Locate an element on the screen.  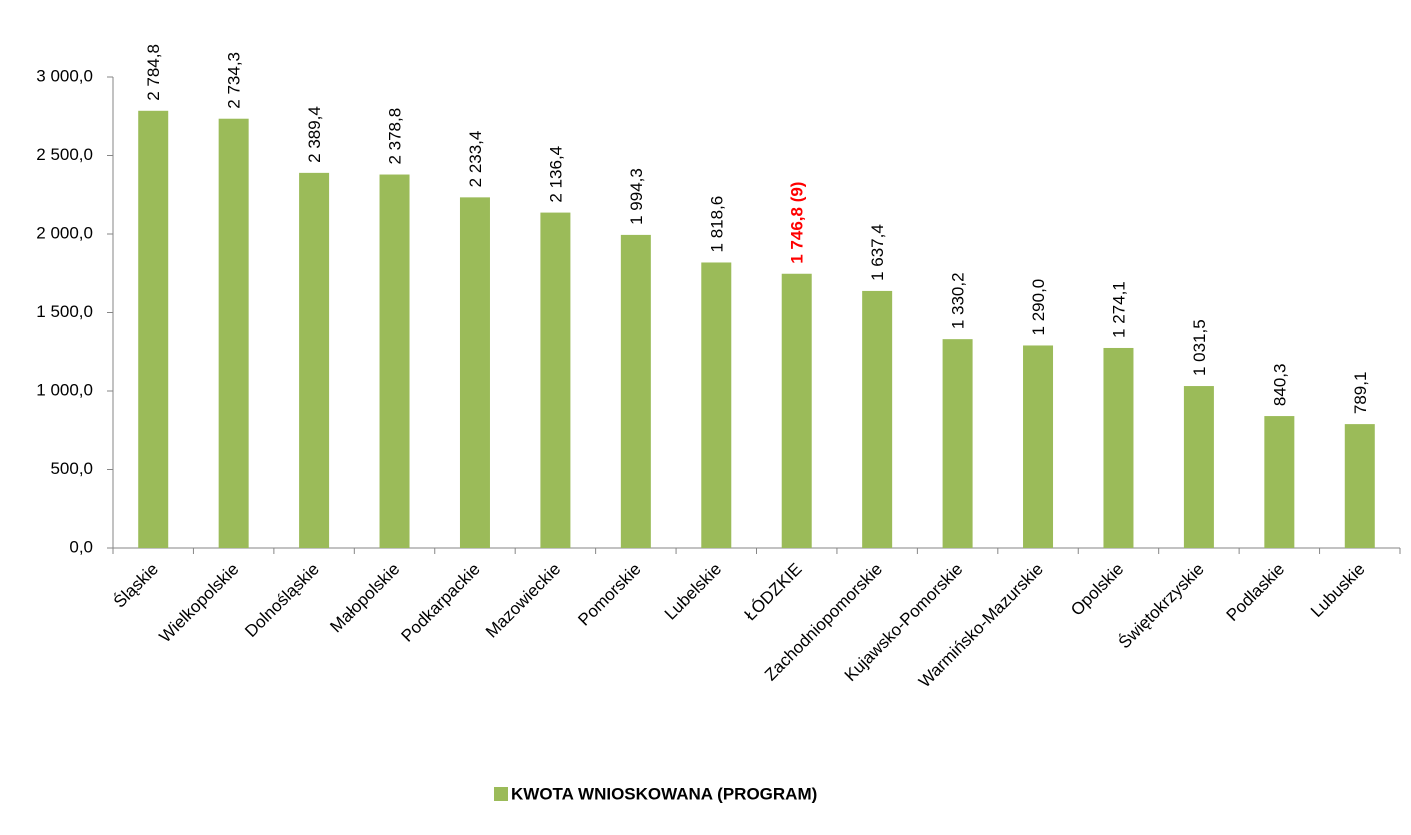
value-label: 840,3 is located at coordinates (1279, 385).